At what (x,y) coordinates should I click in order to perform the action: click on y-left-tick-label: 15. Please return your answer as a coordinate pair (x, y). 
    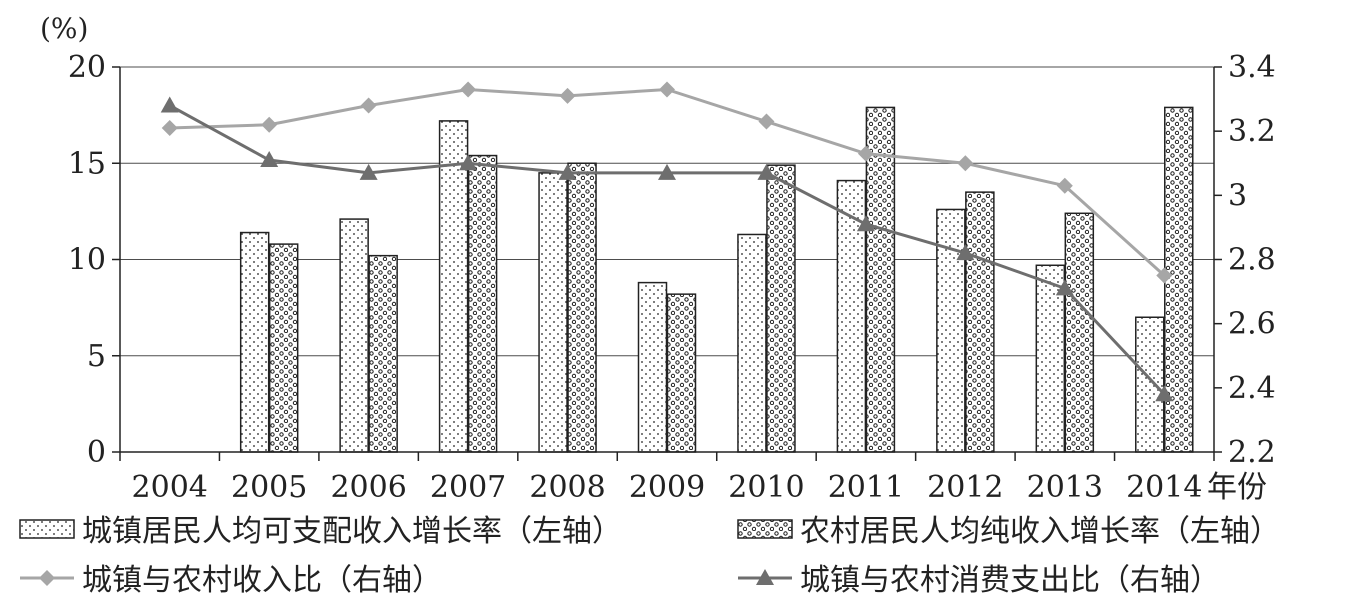
    Looking at the image, I should click on (87, 163).